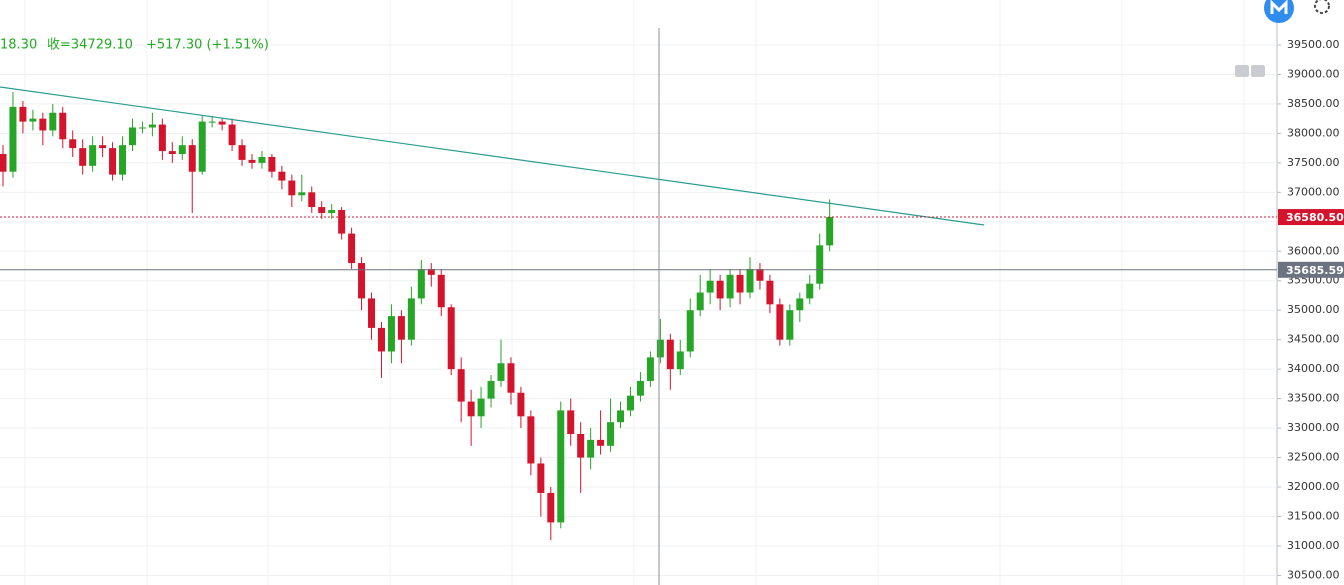  Describe the element at coordinates (1313, 457) in the screenshot. I see `y-tick-label: 32500.00` at that location.